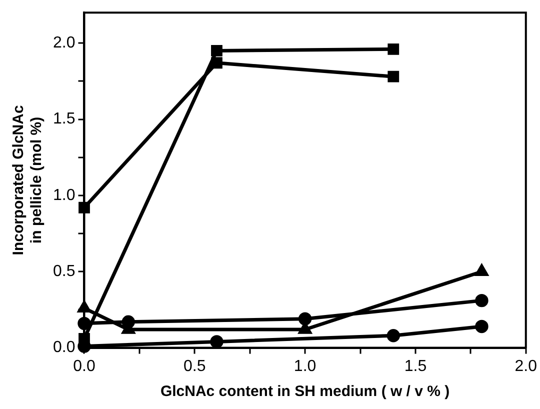 The height and width of the screenshot is (409, 540). What do you see at coordinates (28, 180) in the screenshot?
I see `y-axis-title: Incorporated GlcNAc in pellicle (mol %)` at bounding box center [28, 180].